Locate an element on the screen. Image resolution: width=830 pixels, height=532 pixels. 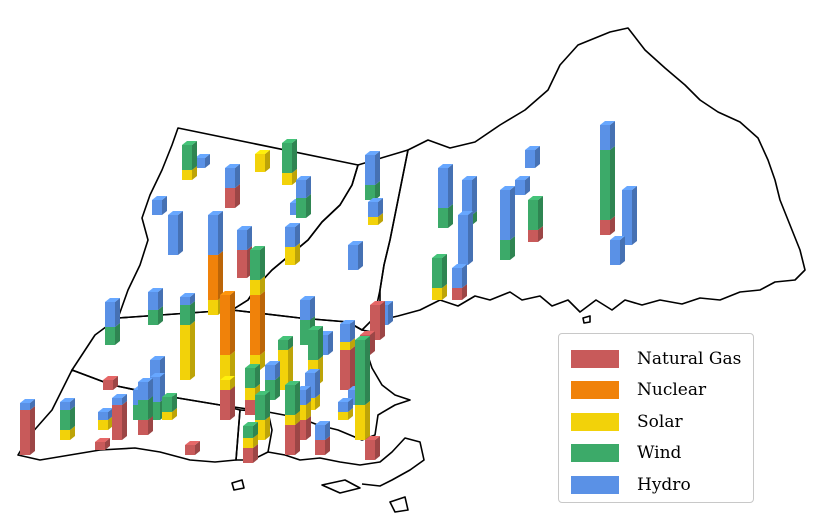
legend-label: Natural Gas is located at coordinates (689, 358).